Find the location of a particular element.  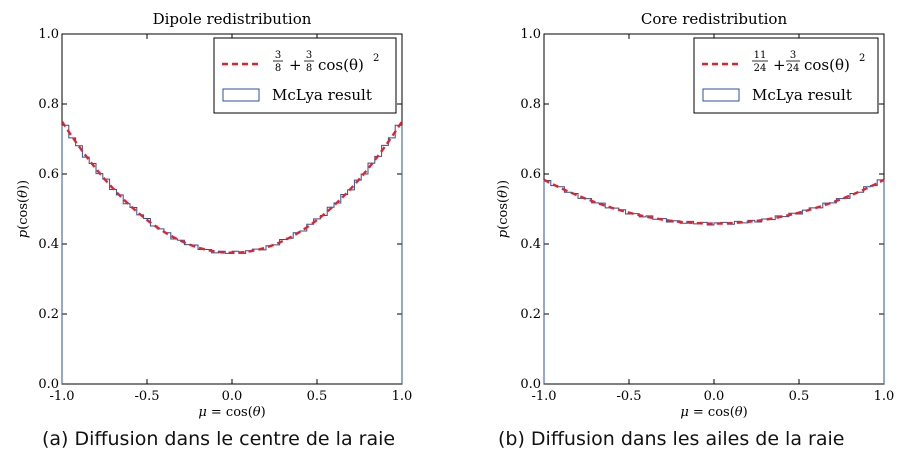

legend-theory-label: 3 8 + 3 8 cos(θ) 2 is located at coordinates (326, 62).